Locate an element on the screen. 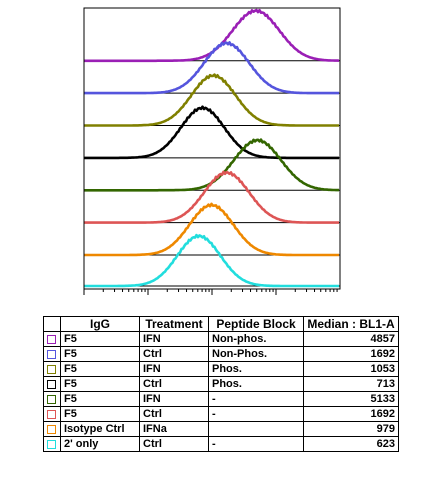 The width and height of the screenshot is (426, 483). legend-row: 2' only Ctrl -623 is located at coordinates (221, 444).